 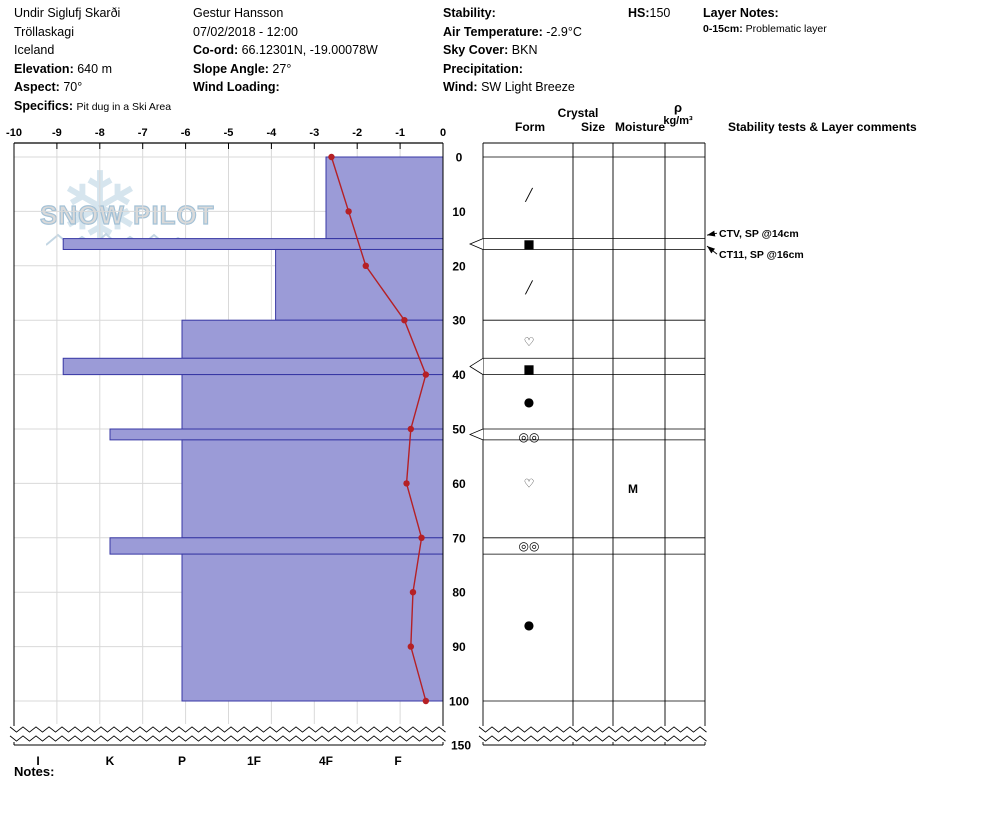 What do you see at coordinates (512, 13) in the screenshot?
I see `stability-row: Stability:` at bounding box center [512, 13].